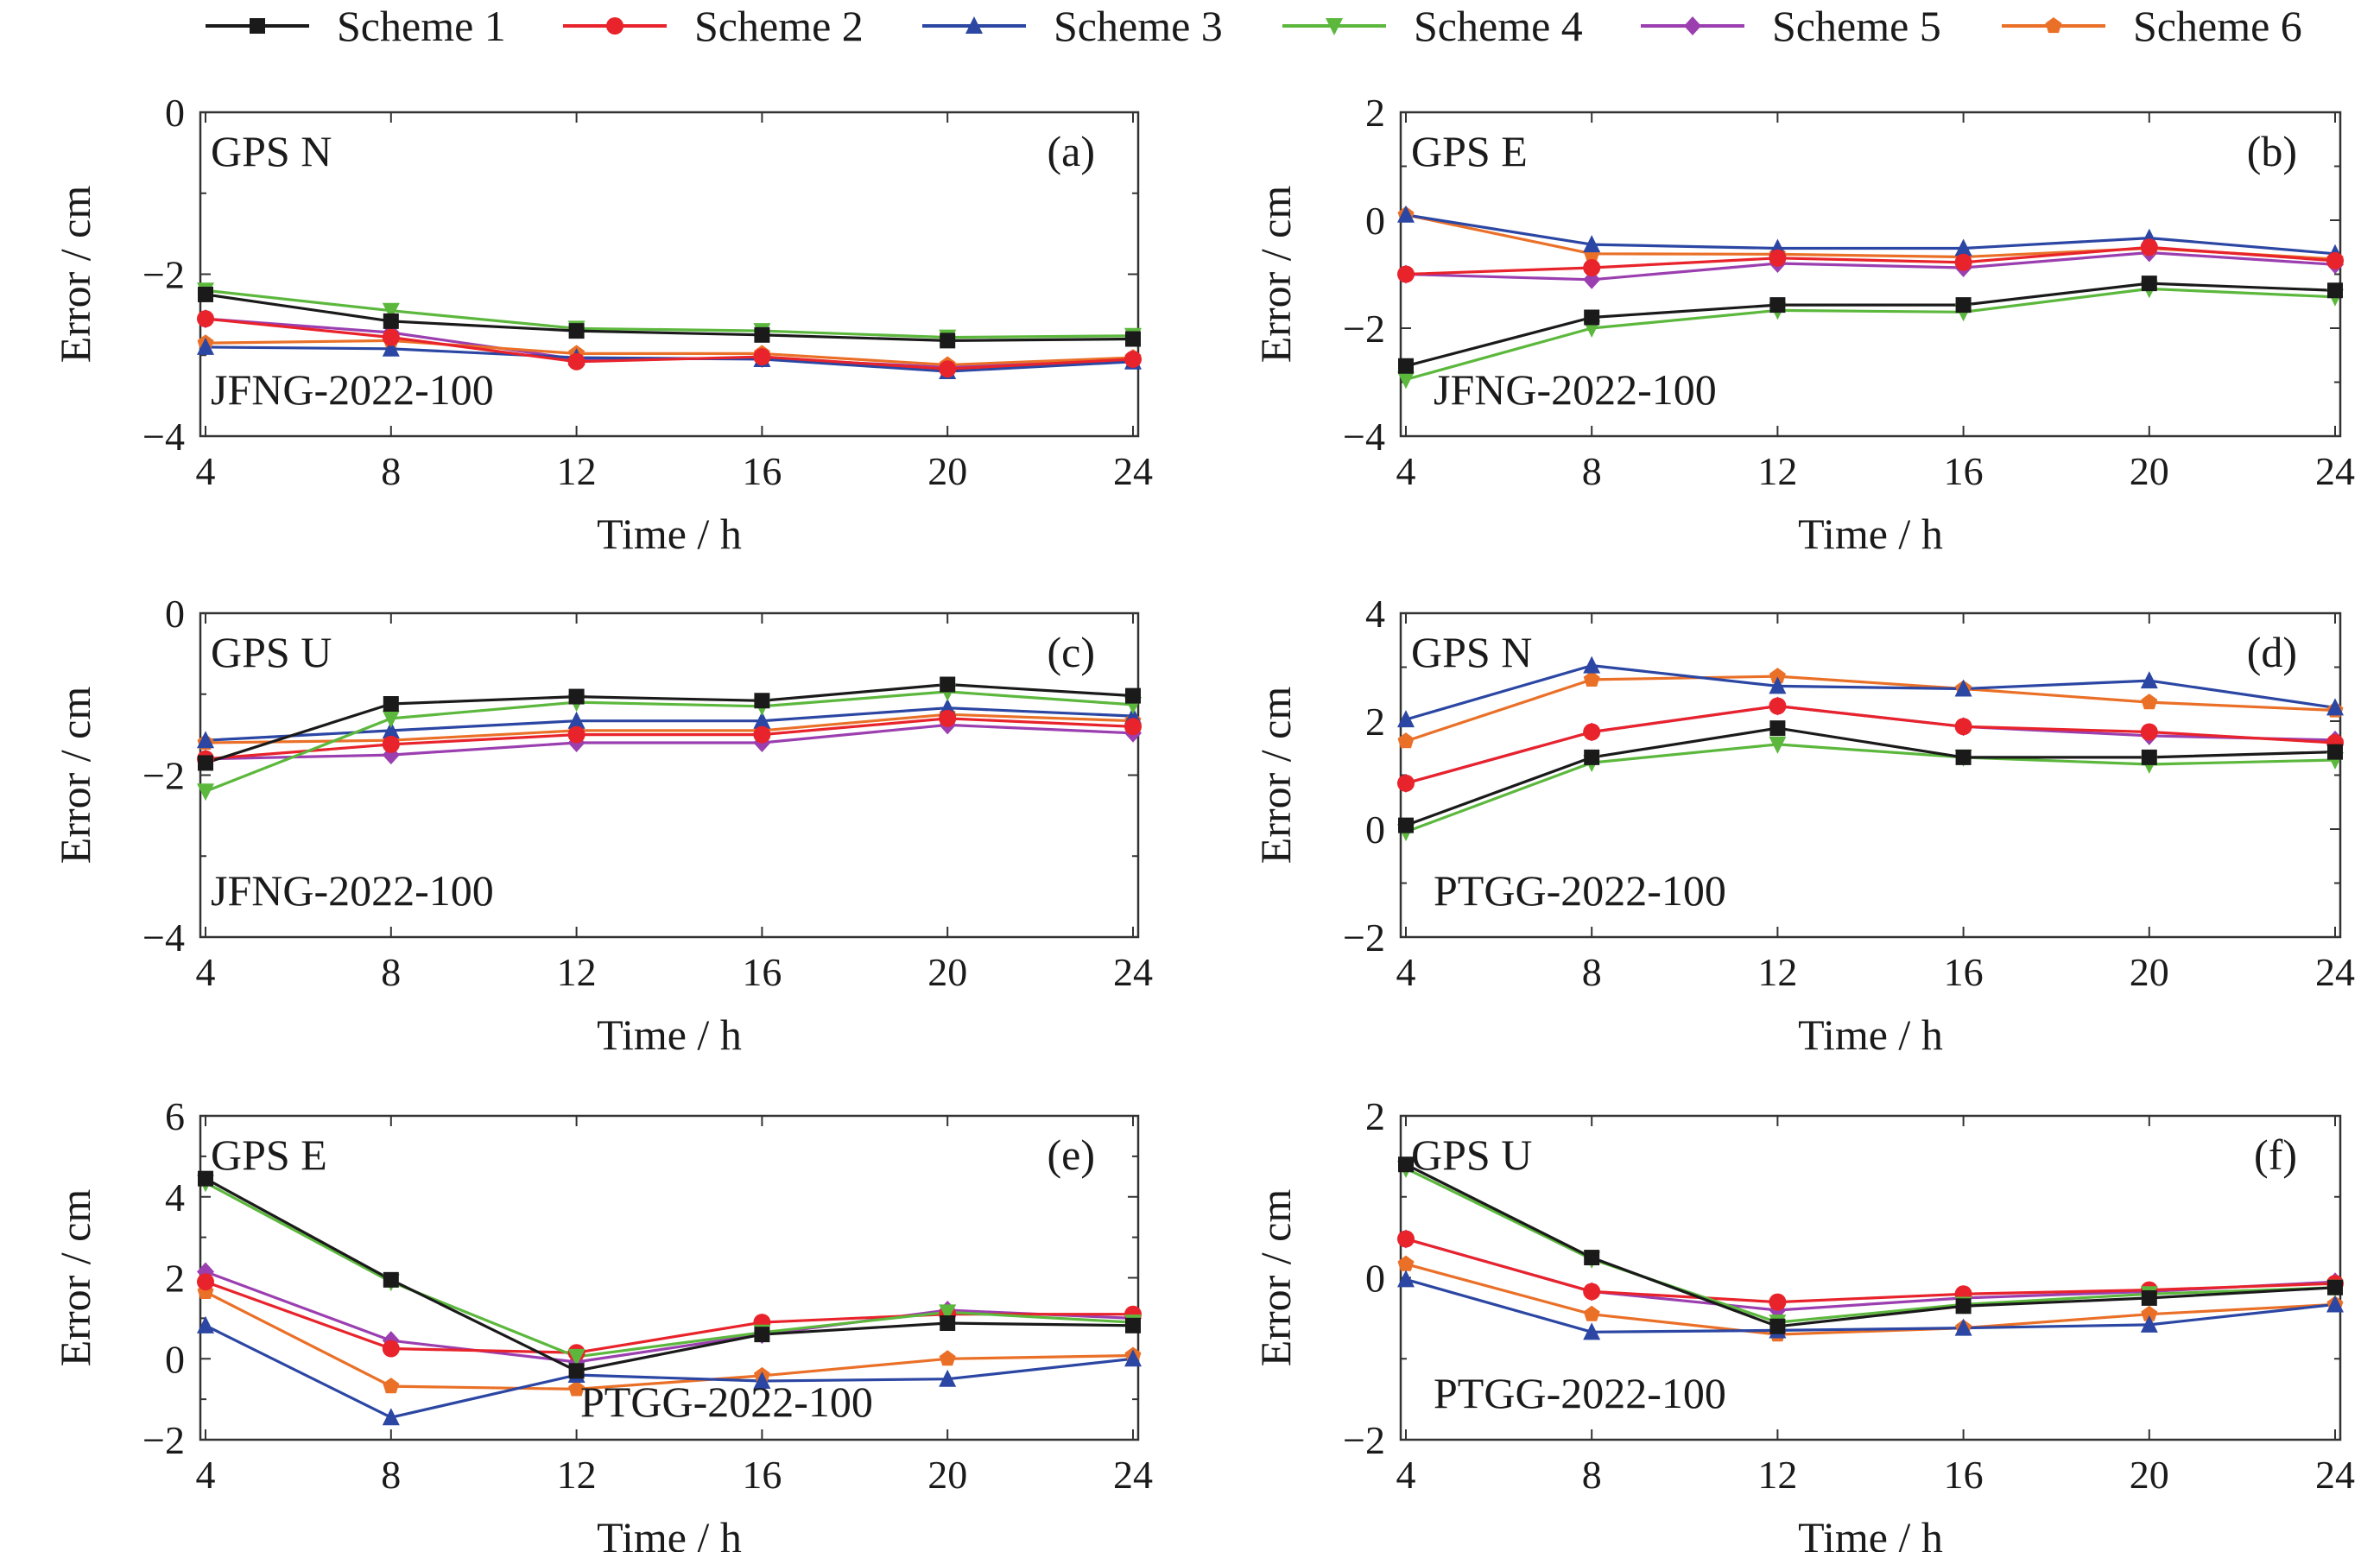  Describe the element at coordinates (1364, 437) in the screenshot. I see `y-tick-label: −4` at that location.